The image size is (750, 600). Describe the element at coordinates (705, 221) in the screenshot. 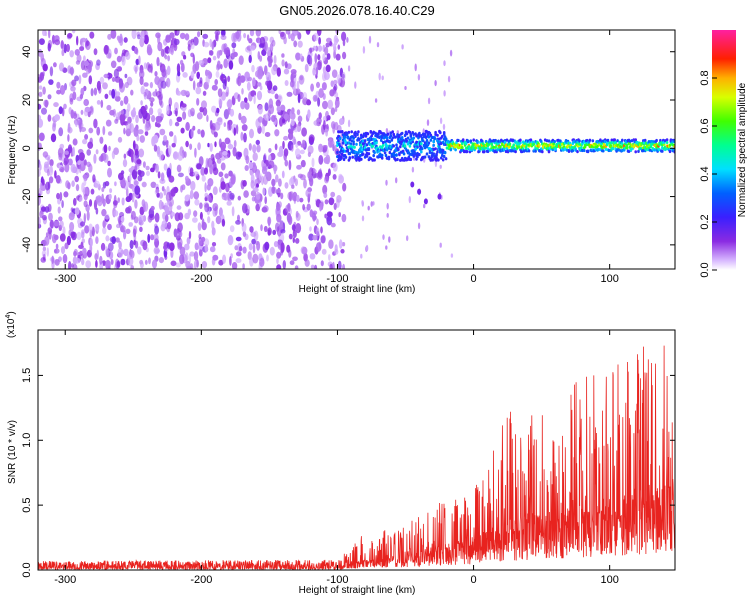

I see `colorbar-tick-label: 0.2` at that location.